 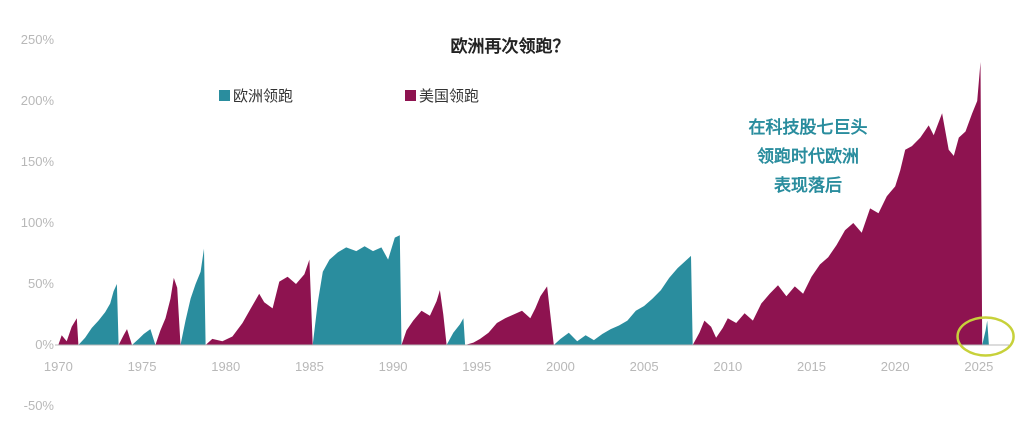 I want to click on annotation-line-1: 在科技股七巨头, so click(x=808, y=127).